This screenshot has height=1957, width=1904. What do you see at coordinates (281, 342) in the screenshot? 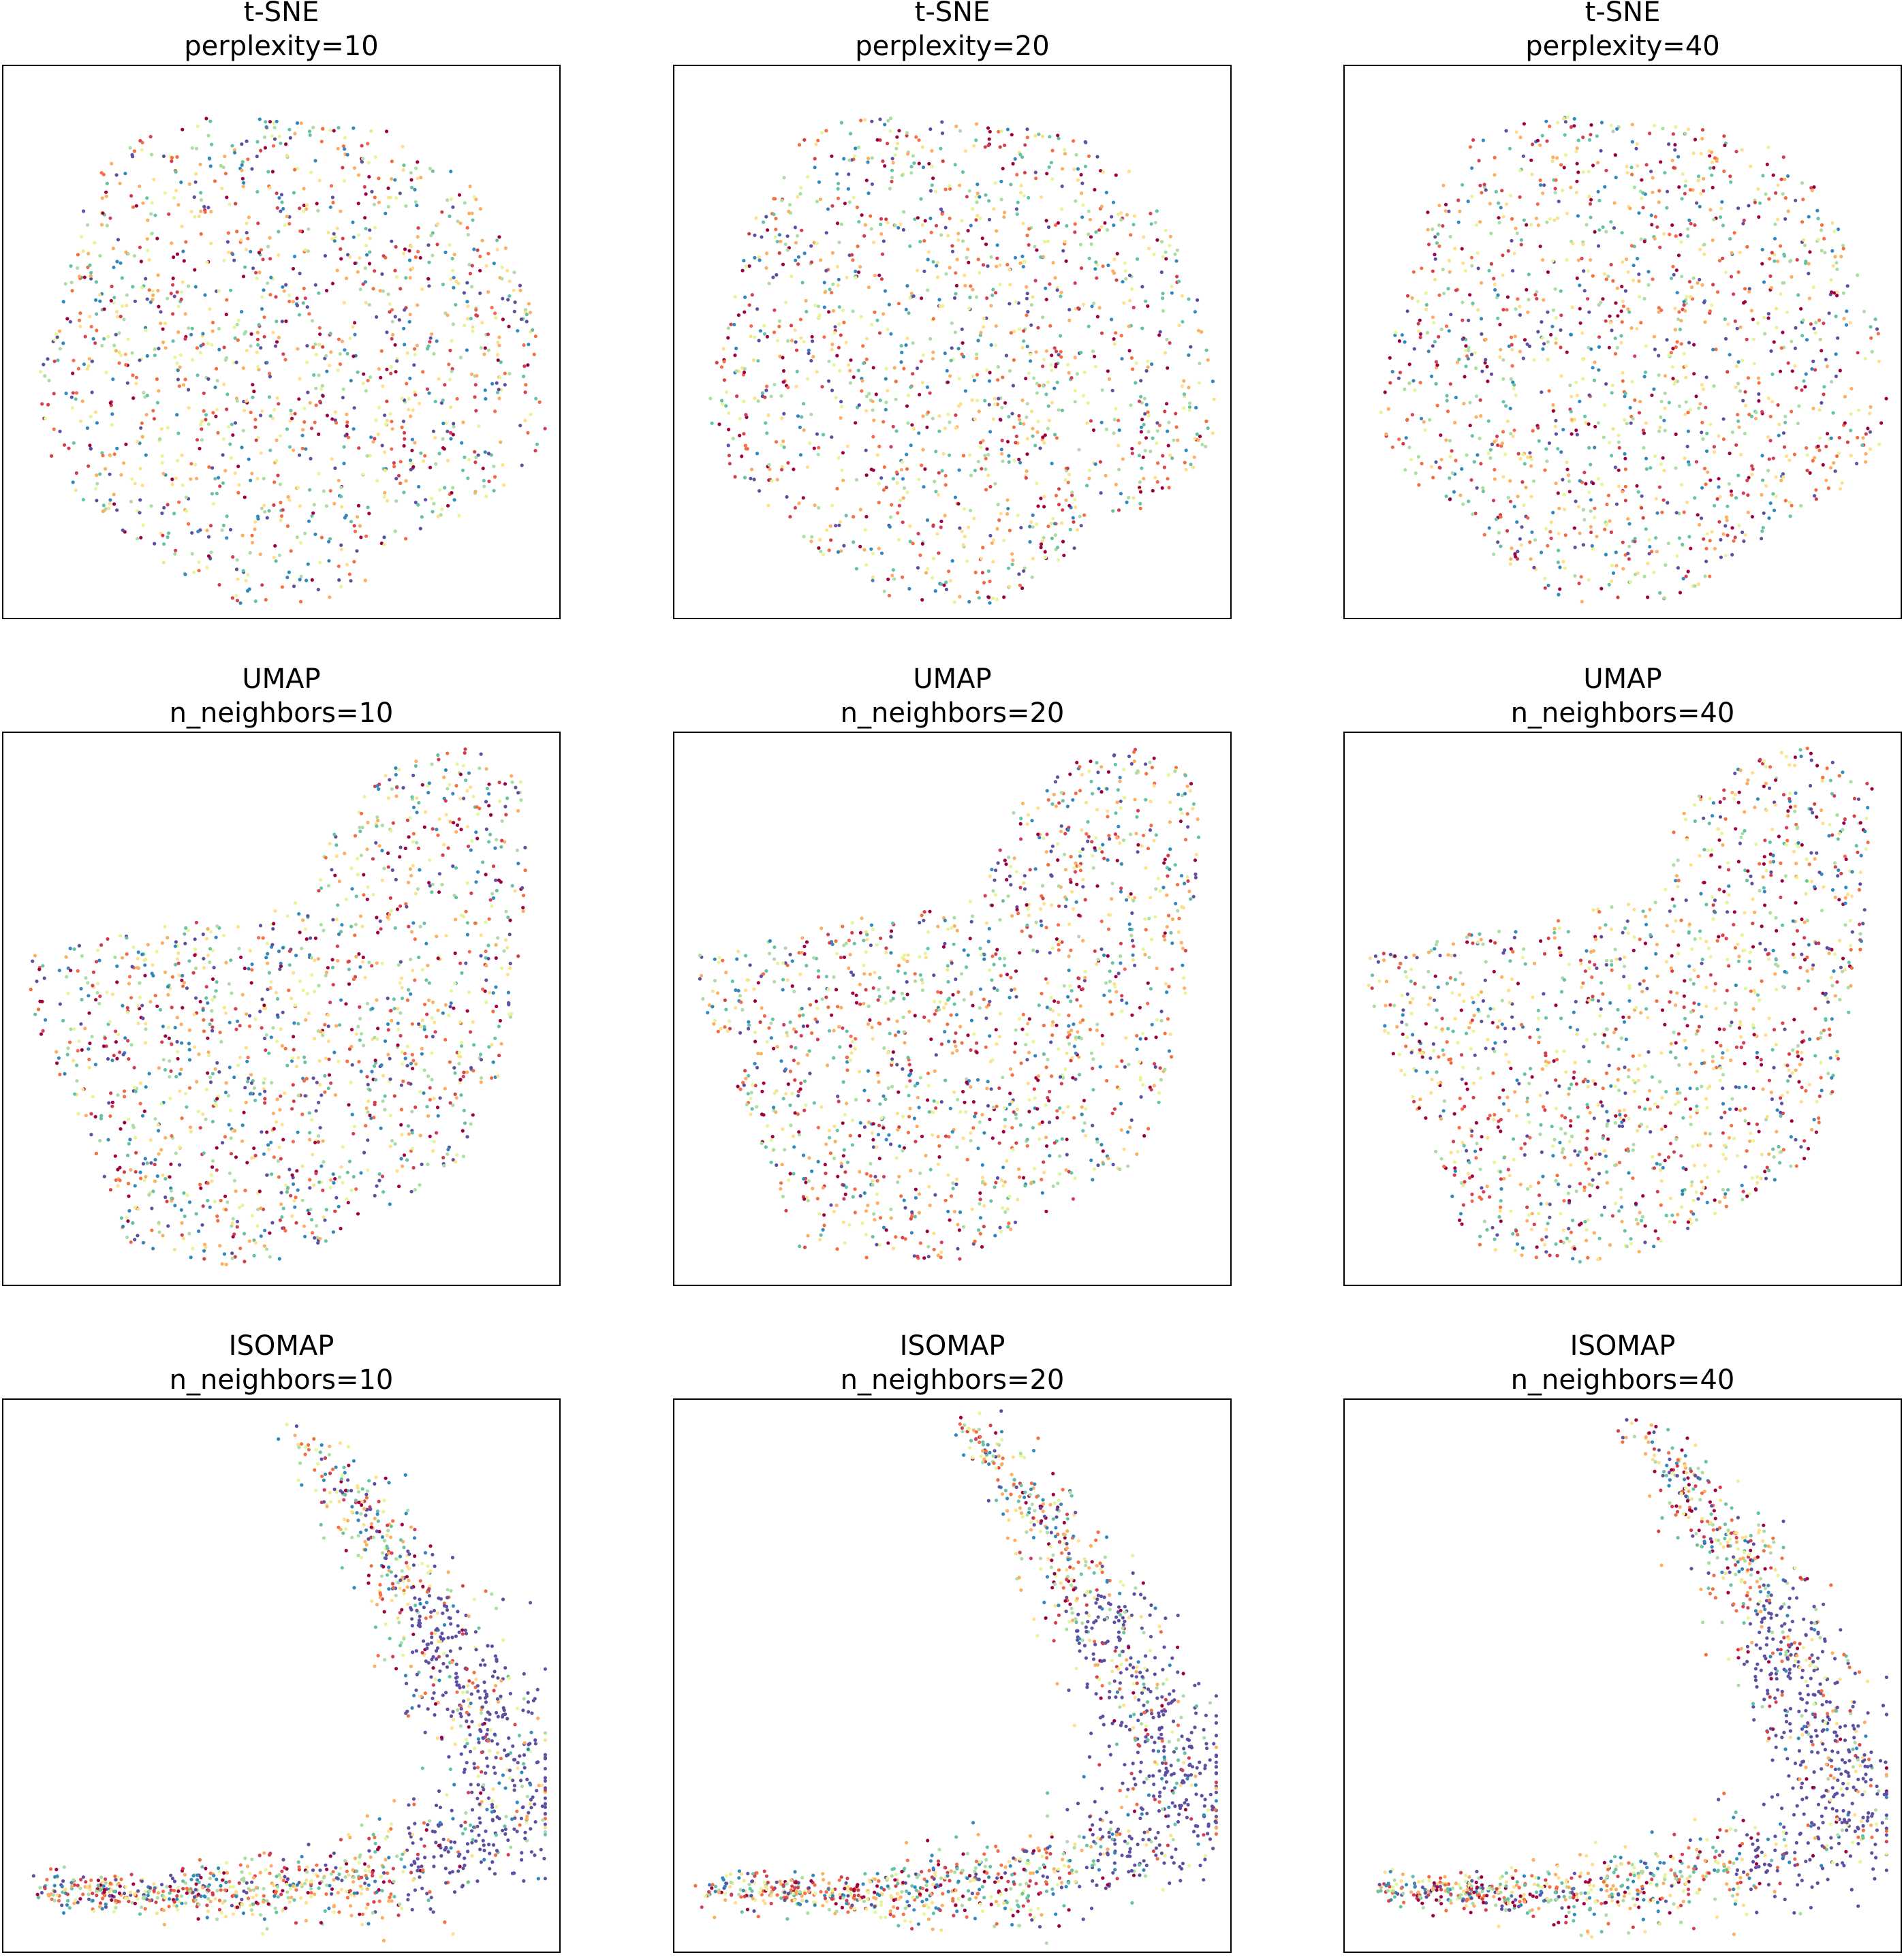
I see `plot-area` at bounding box center [281, 342].